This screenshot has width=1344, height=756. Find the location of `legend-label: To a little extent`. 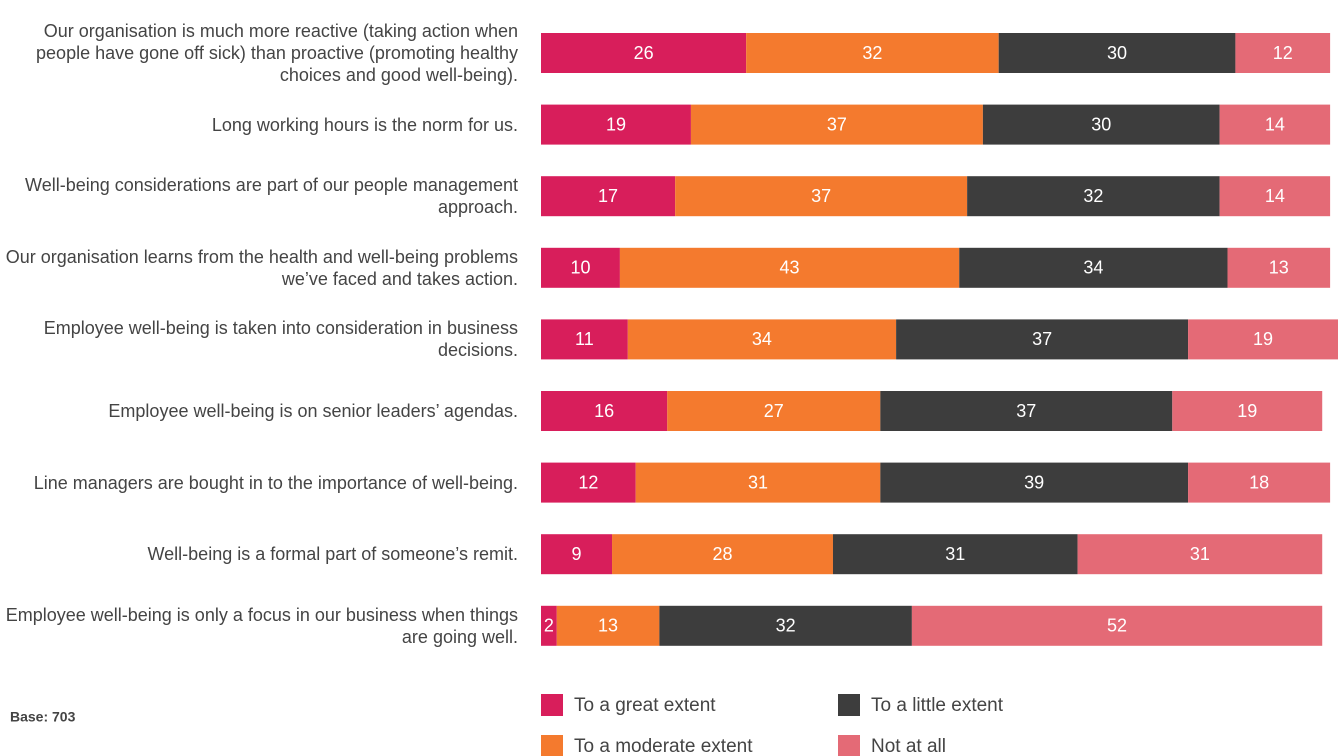

legend-label: To a little extent is located at coordinates (937, 705).